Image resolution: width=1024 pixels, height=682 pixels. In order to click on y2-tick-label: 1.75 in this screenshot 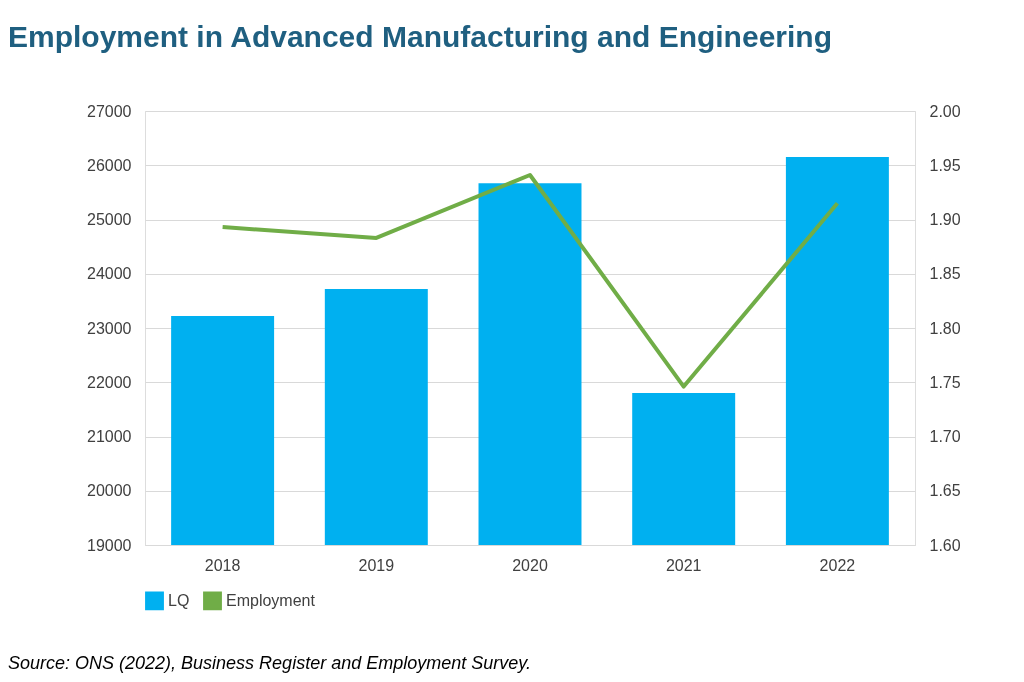, I will do `click(945, 382)`.